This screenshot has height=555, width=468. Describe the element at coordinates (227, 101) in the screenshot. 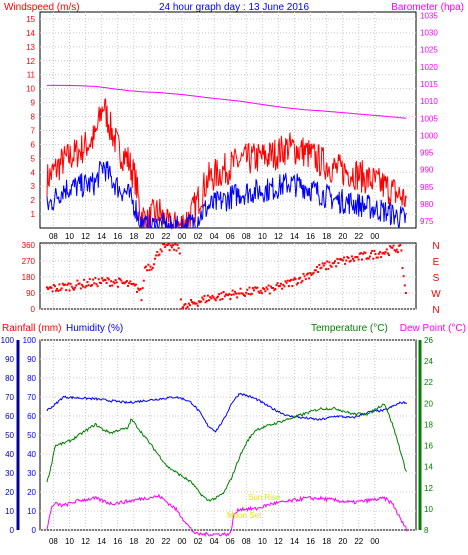

I see `barometer-line` at that location.